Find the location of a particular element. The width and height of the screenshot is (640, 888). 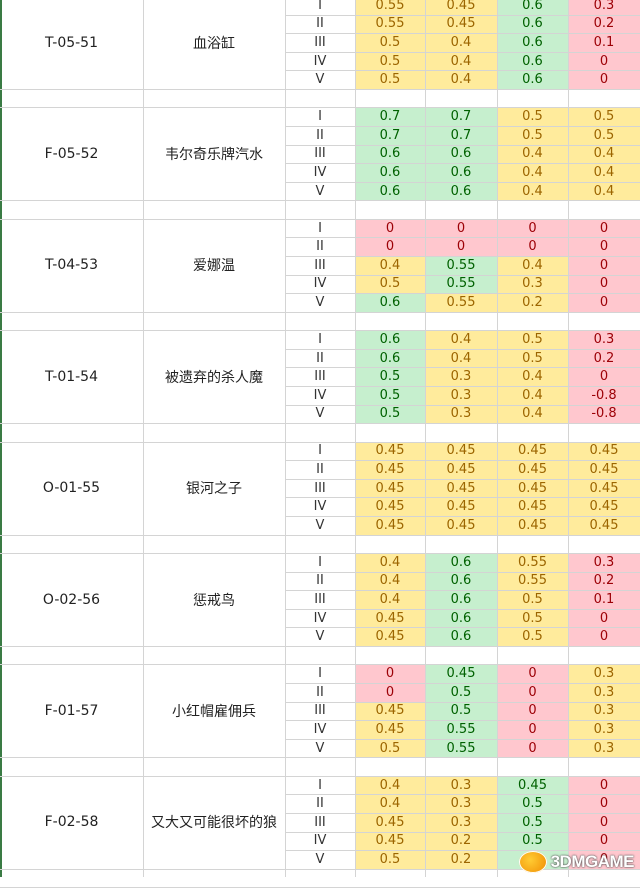

abnormality-code: F-02-58 is located at coordinates (71, 822).